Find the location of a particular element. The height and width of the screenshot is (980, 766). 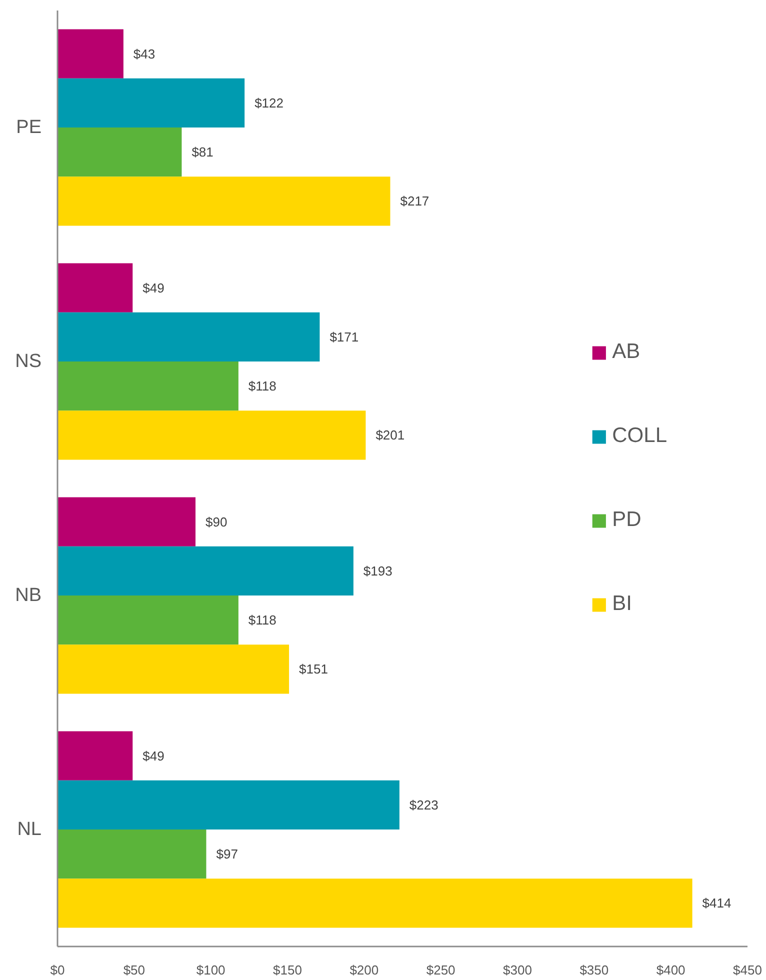

y-tick-label: NB is located at coordinates (28, 595).